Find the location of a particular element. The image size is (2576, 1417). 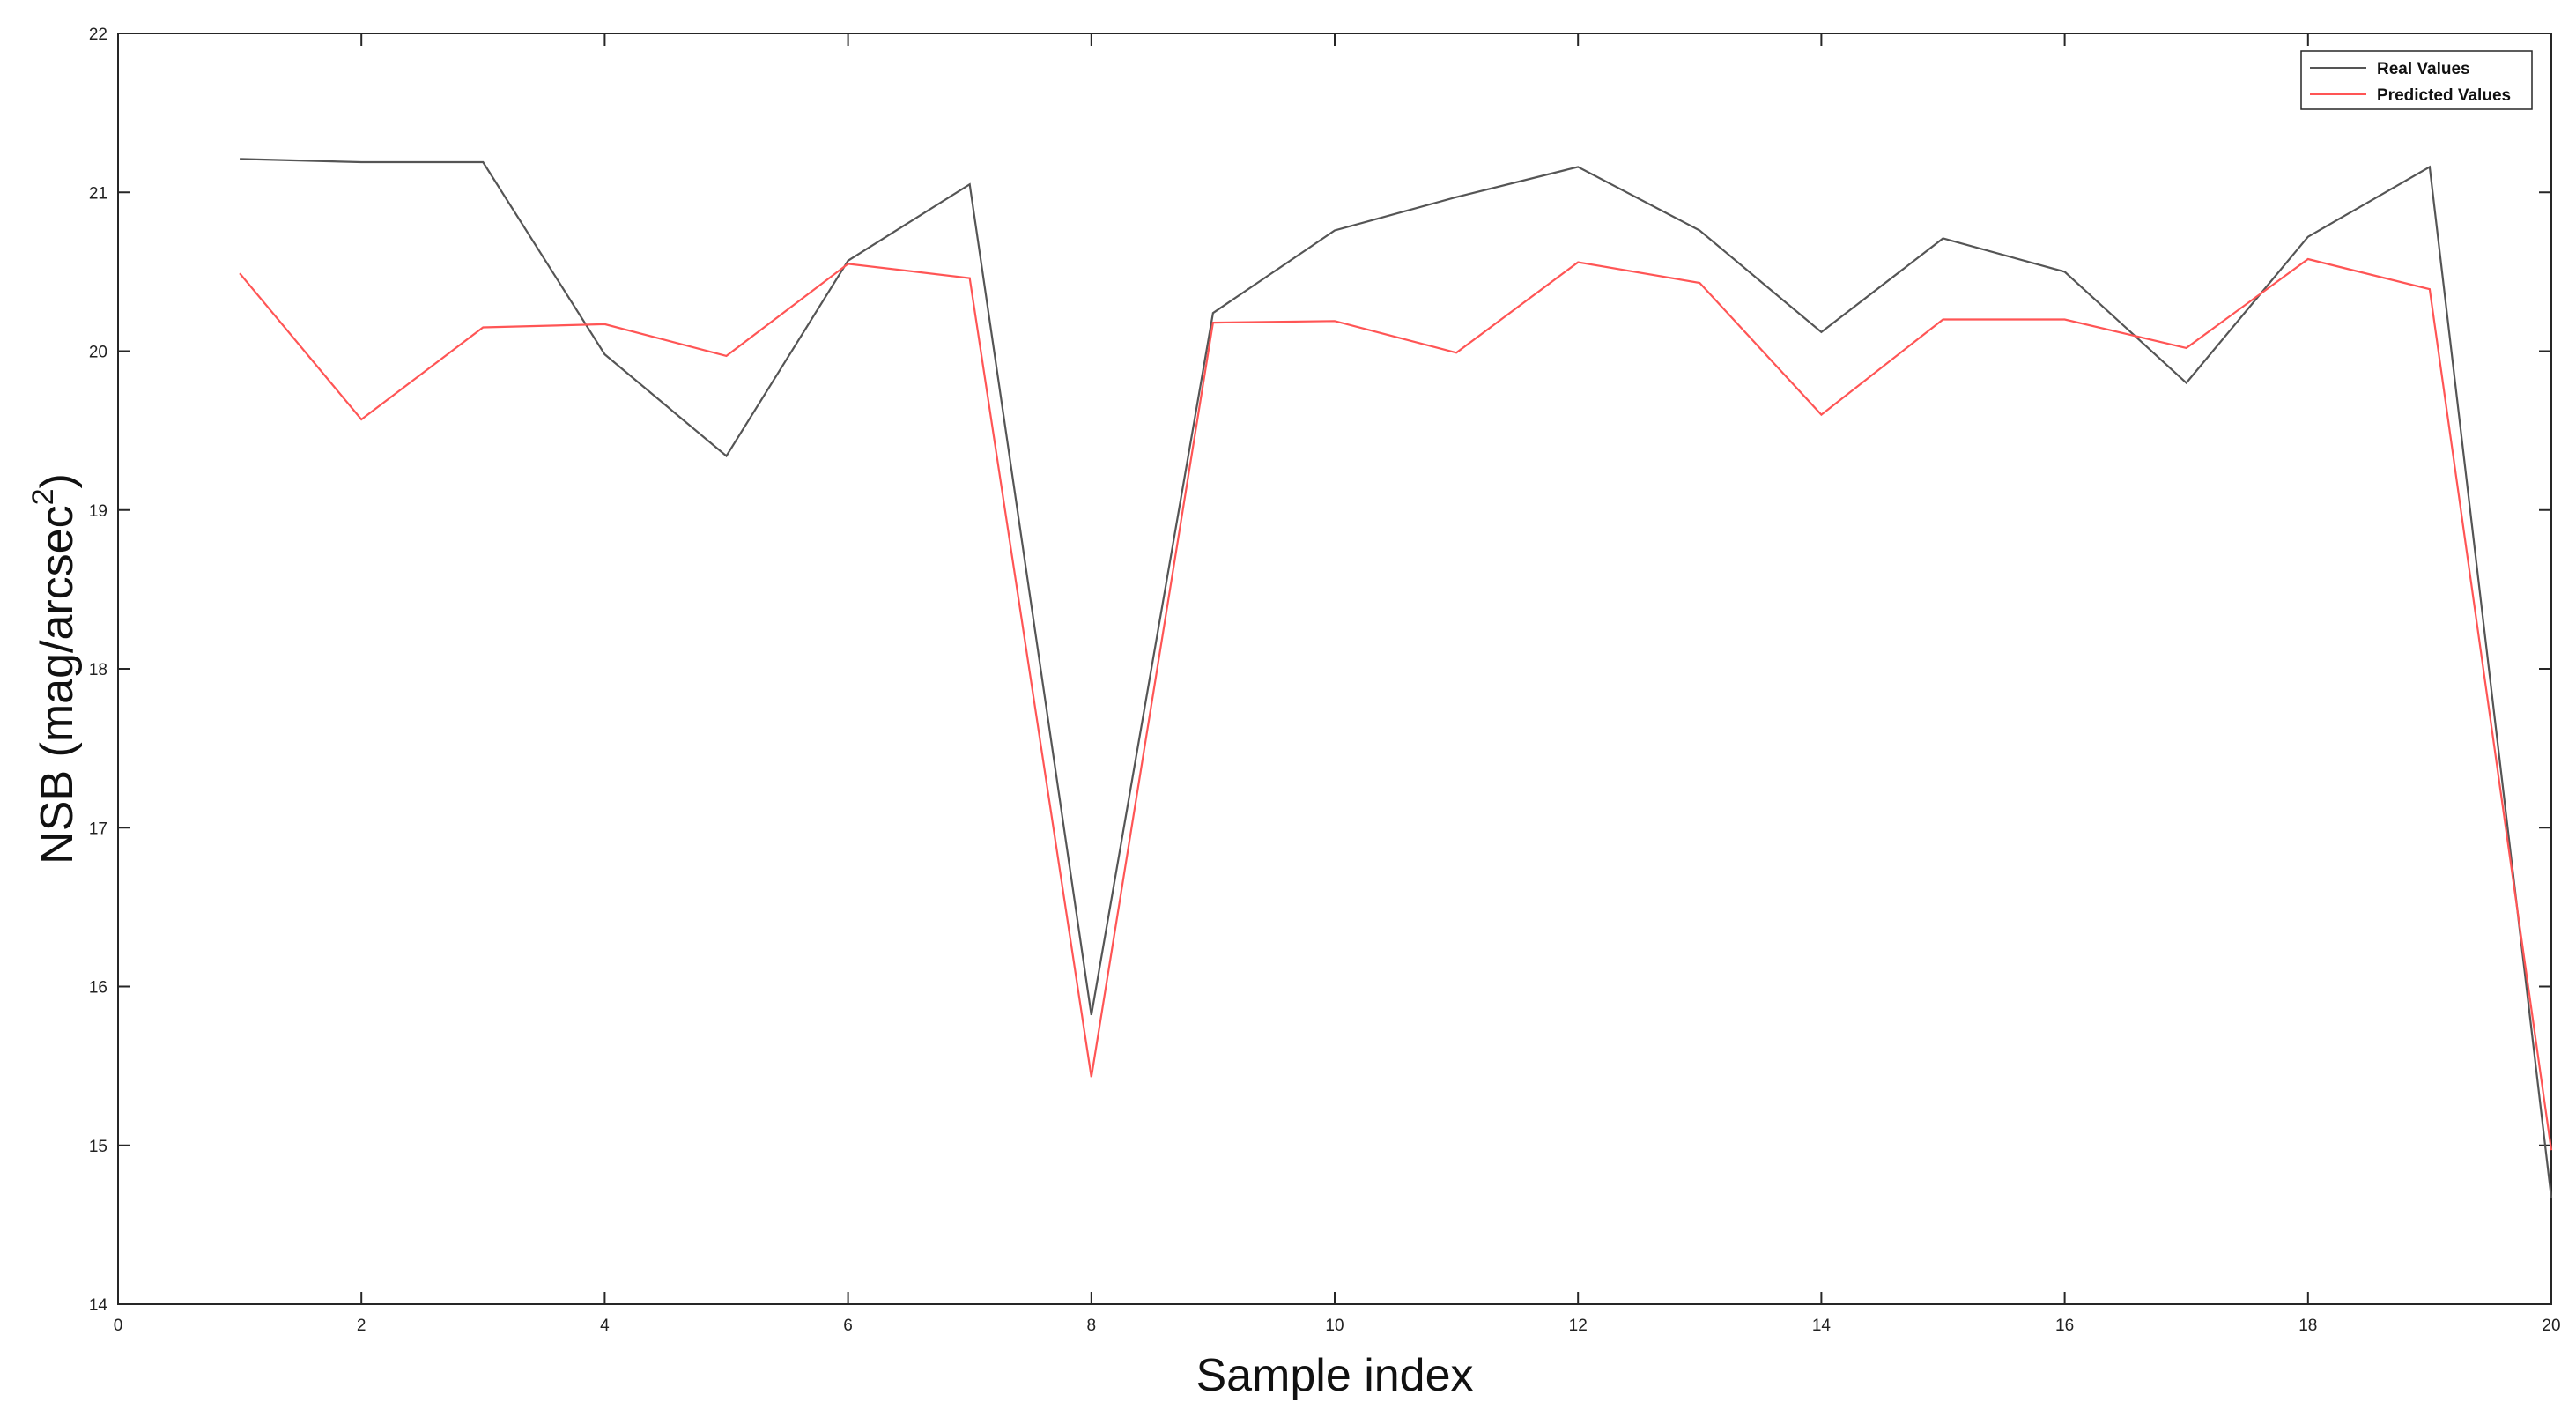

x-tick-label: 20 is located at coordinates (2551, 1326).